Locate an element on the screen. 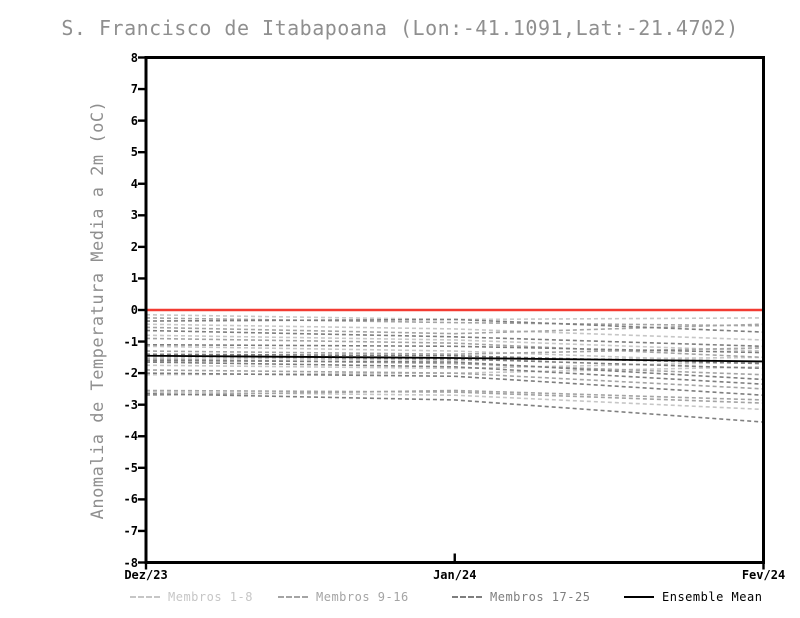 The height and width of the screenshot is (618, 800). y-tick-label: -2 is located at coordinates (130, 373).